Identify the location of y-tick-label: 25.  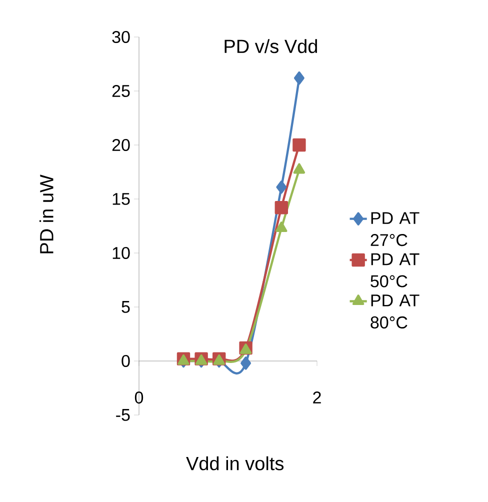
(121, 91).